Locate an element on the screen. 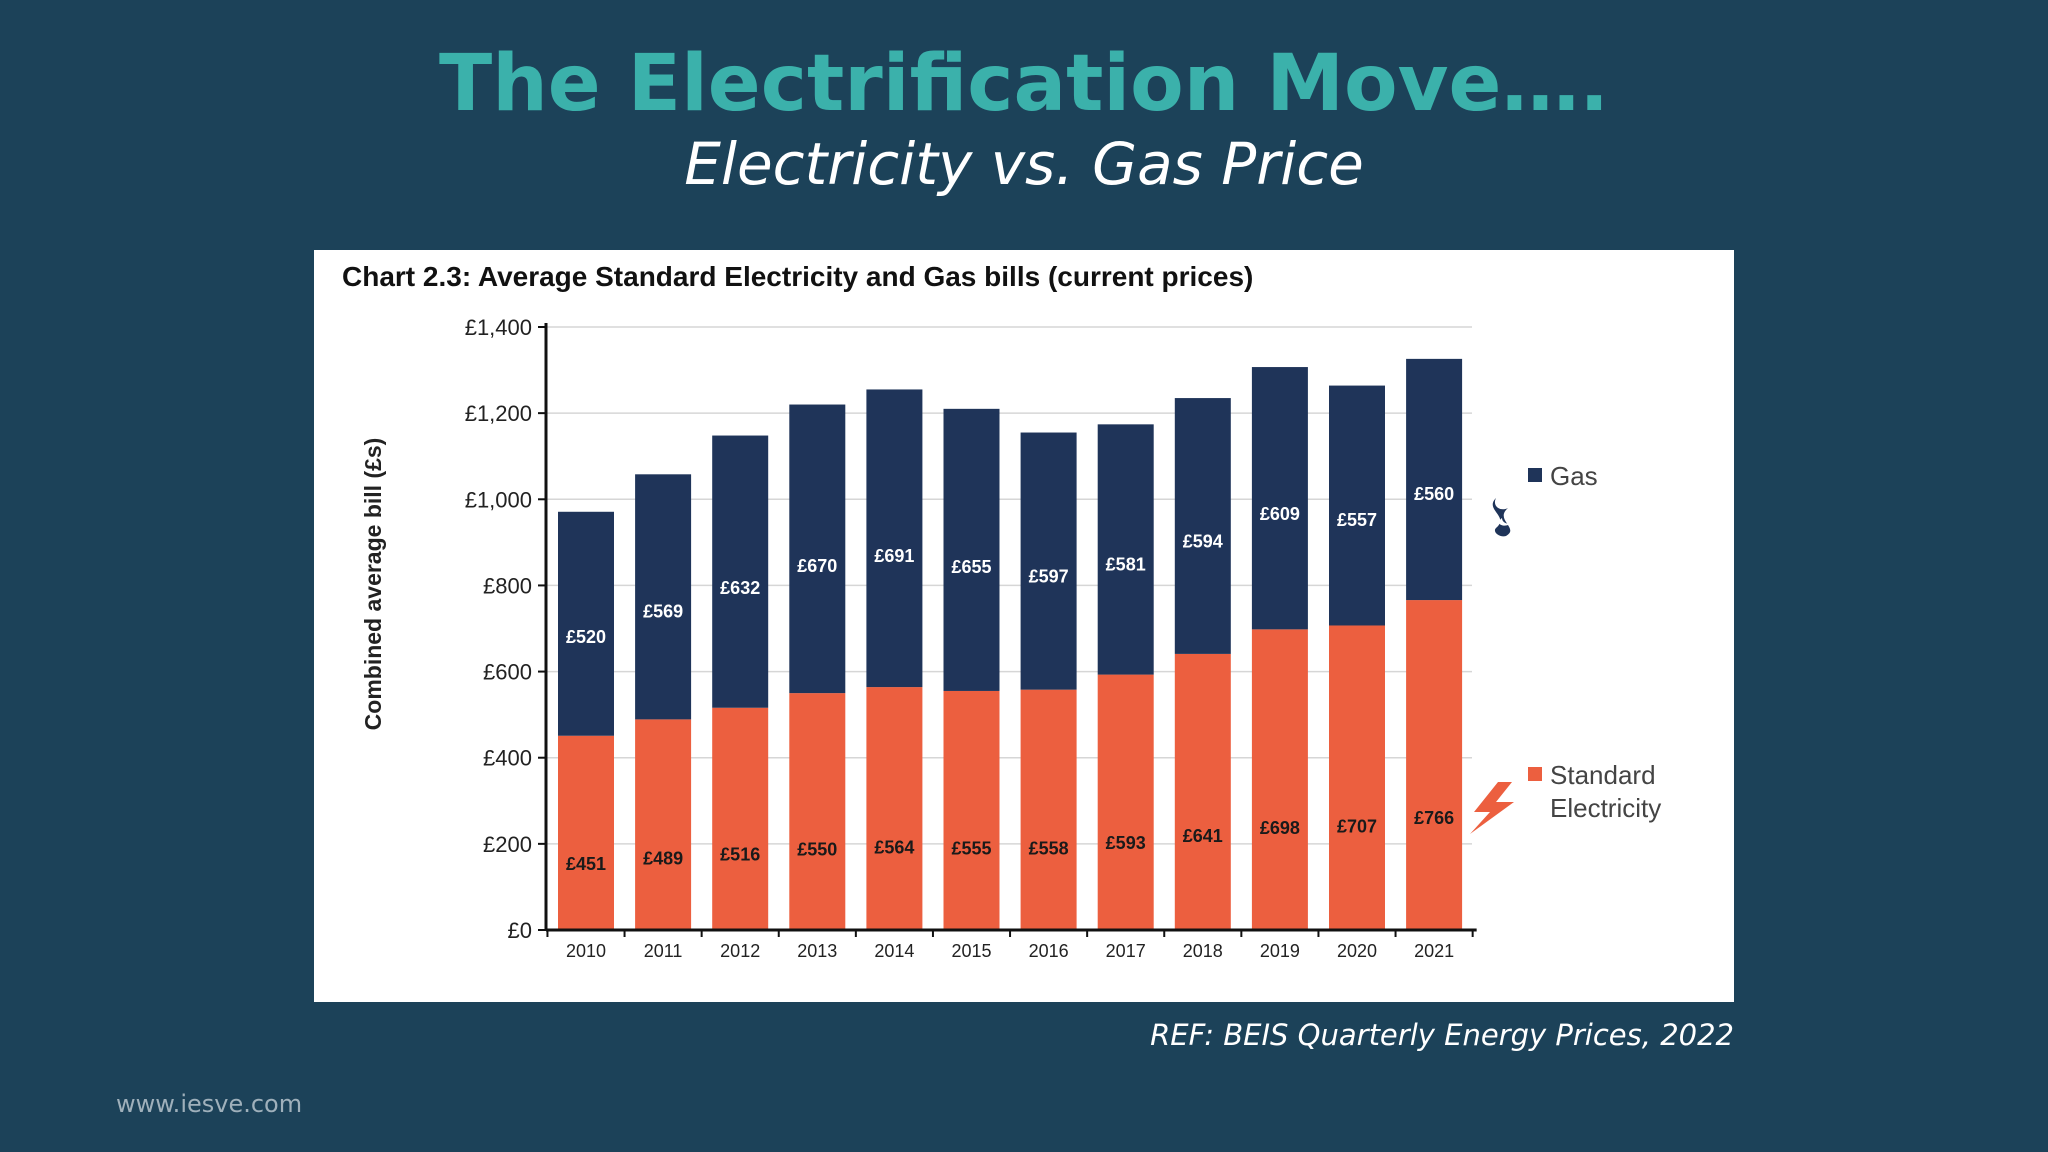 This screenshot has height=1152, width=2048. x-tick-label: 2015 is located at coordinates (971, 951).